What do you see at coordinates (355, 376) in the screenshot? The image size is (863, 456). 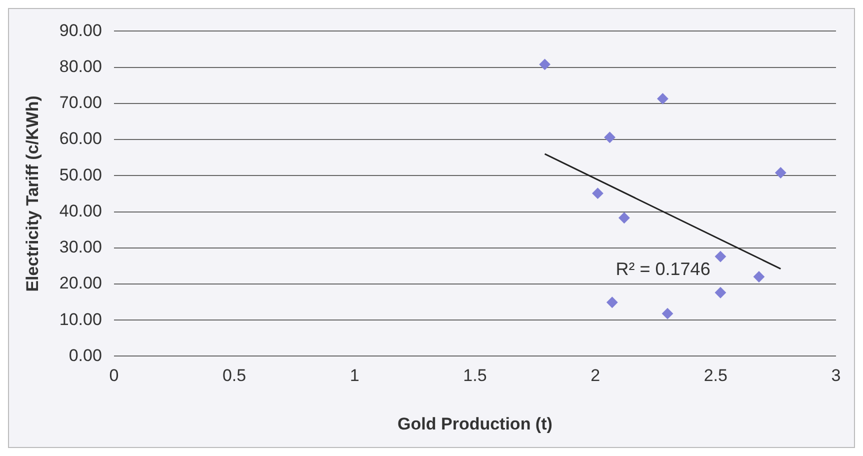 I see `x-tick-label: 1` at bounding box center [355, 376].